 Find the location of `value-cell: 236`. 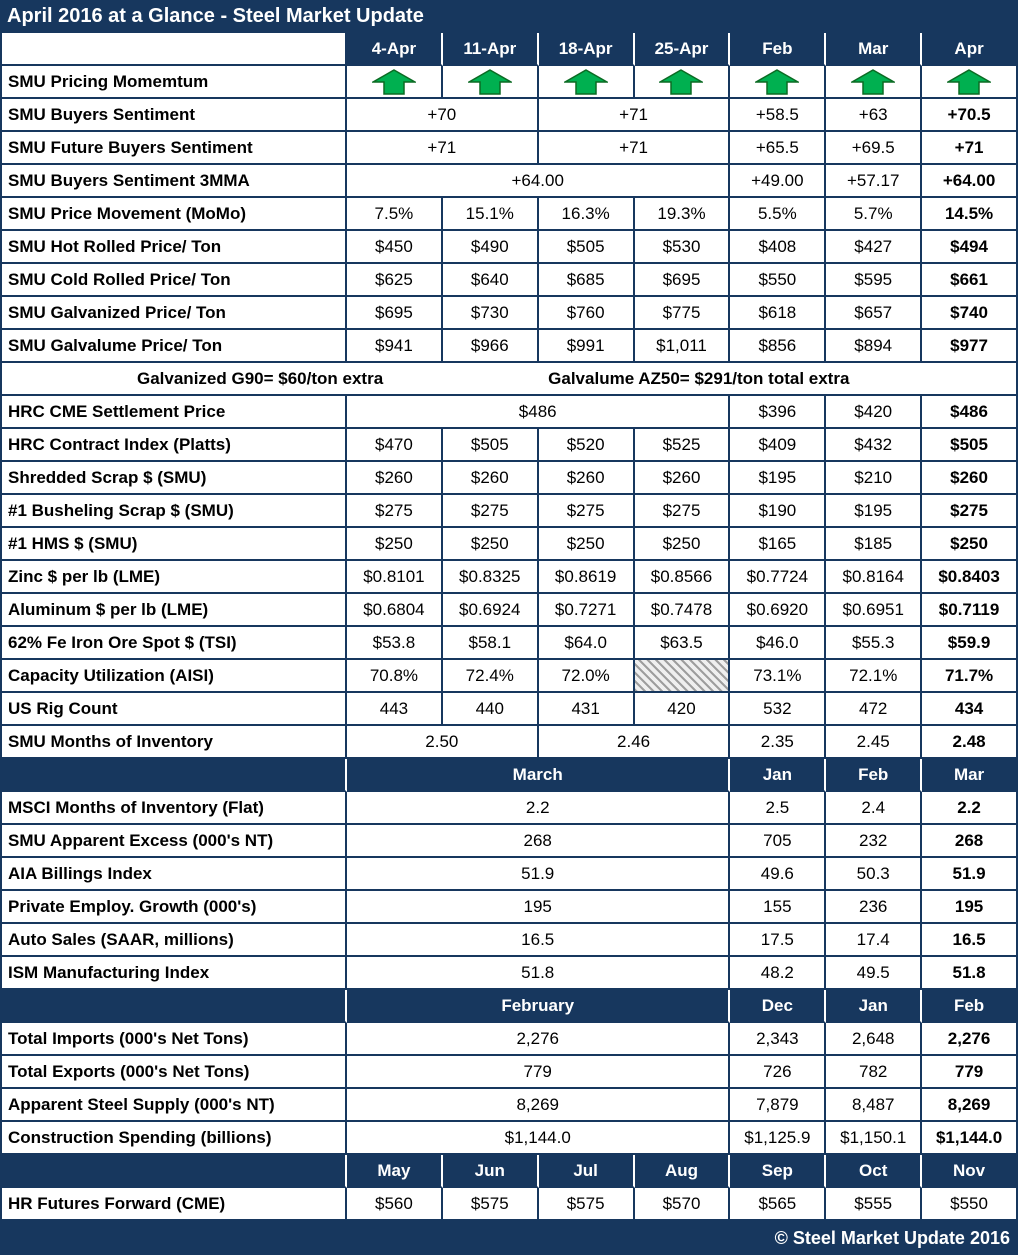

value-cell: 236 is located at coordinates (874, 907).